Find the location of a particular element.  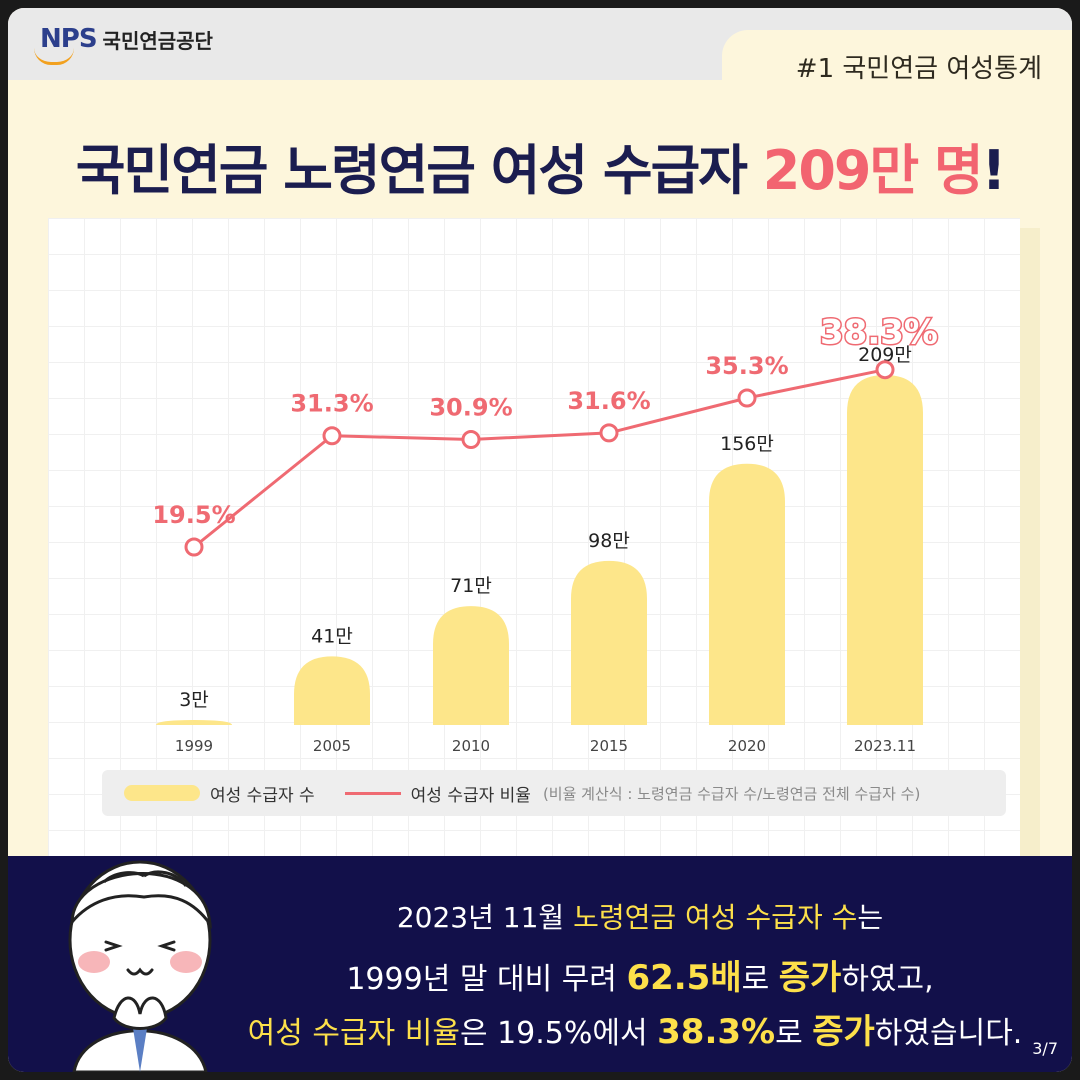

ratio-label-2005: 31.3% is located at coordinates (331, 404).